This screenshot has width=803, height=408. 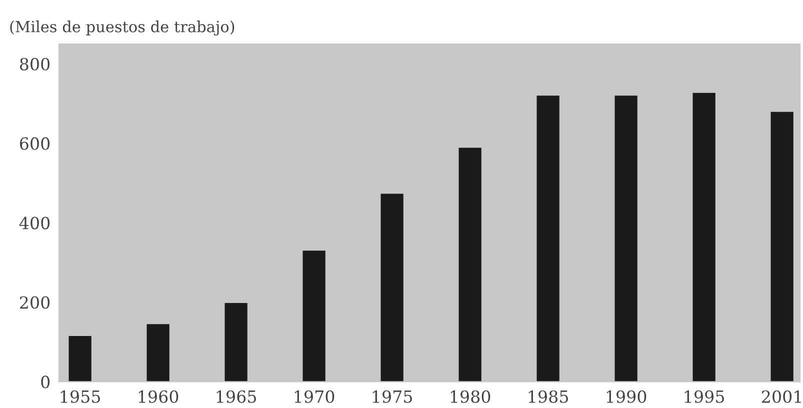 What do you see at coordinates (35, 143) in the screenshot?
I see `y-tick-label: 600` at bounding box center [35, 143].